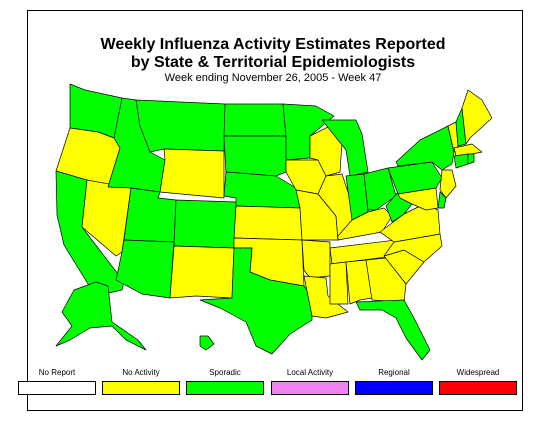 This screenshot has height=422, width=546. I want to click on legend-no-report: No Report, so click(57, 381).